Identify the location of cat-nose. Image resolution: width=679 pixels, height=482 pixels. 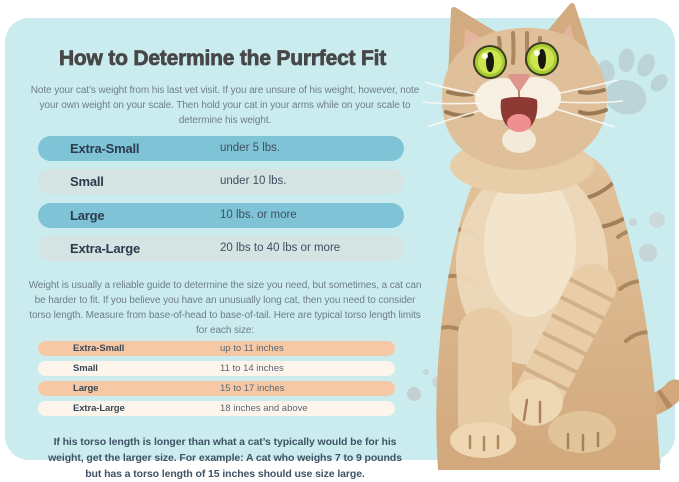
(519, 82).